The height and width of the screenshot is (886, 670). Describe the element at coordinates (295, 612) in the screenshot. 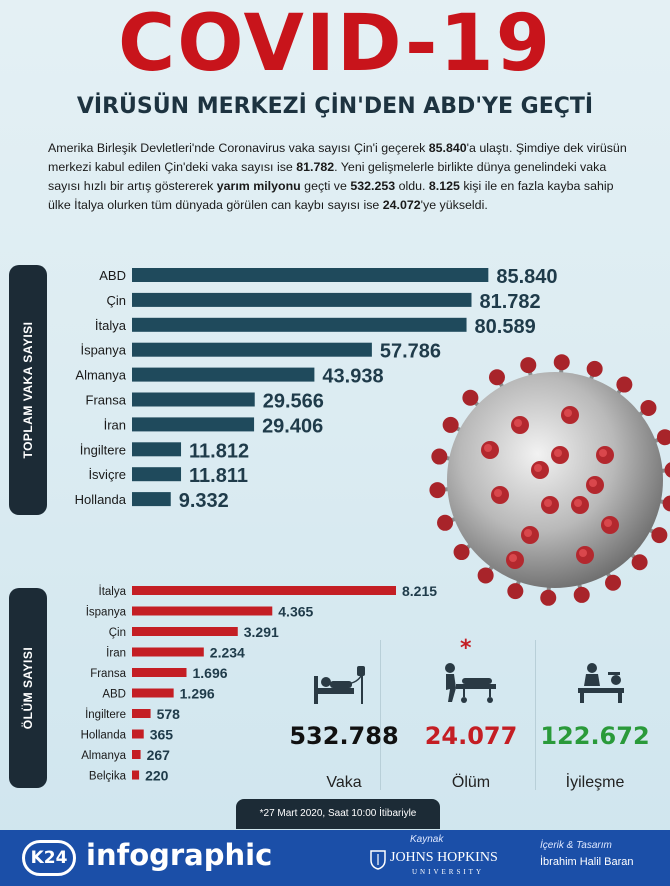

I see `deaths-value-label: 4.365` at that location.